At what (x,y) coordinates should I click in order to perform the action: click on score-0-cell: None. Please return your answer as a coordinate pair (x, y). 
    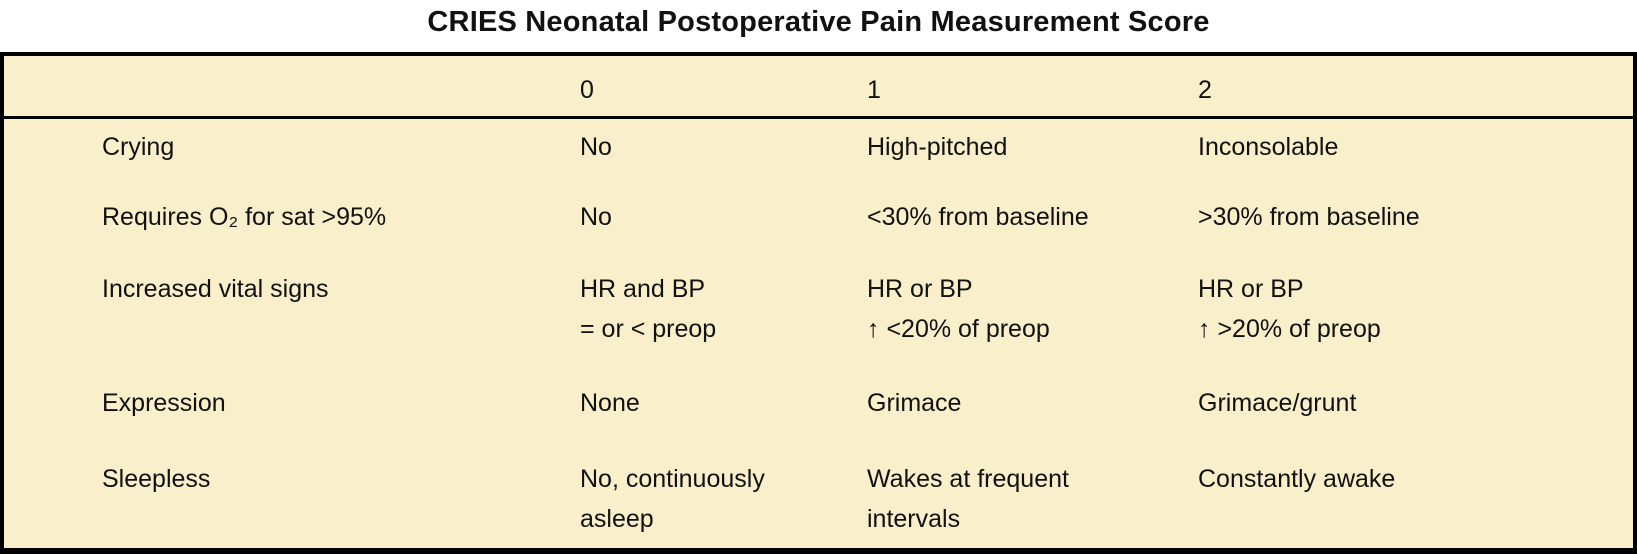
    Looking at the image, I should click on (610, 403).